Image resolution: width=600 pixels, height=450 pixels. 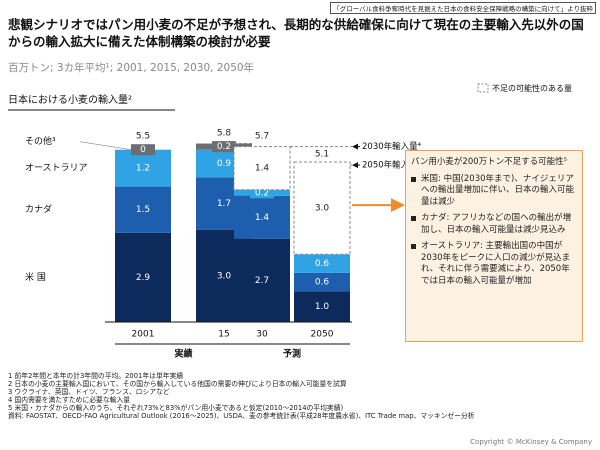 What do you see at coordinates (143, 335) in the screenshot?
I see `x-tick-label: 2001` at bounding box center [143, 335].